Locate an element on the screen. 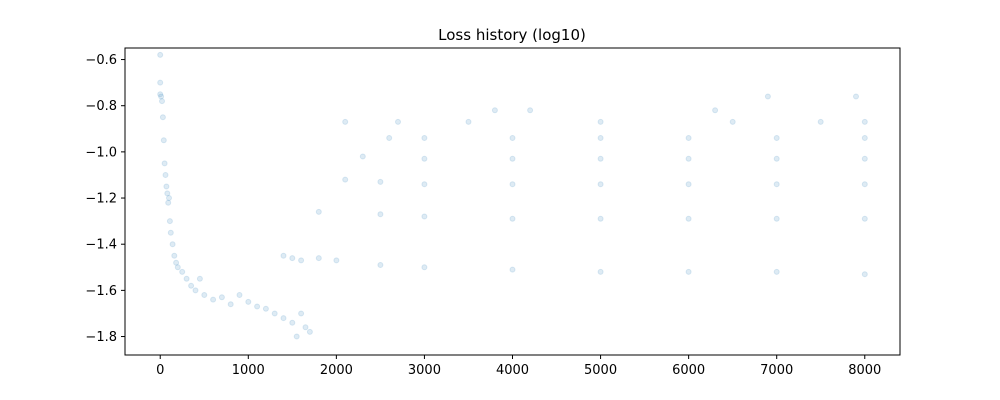 The width and height of the screenshot is (1000, 400). x-tick-label: 0 is located at coordinates (160, 370).